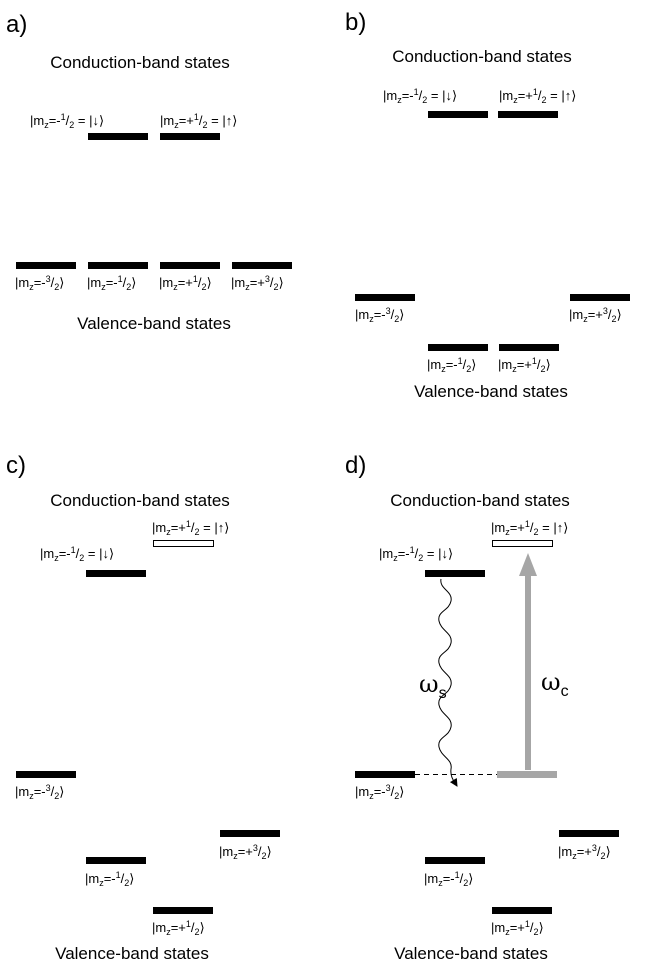  What do you see at coordinates (116, 573) in the screenshot?
I see `panel-c-level-cb-minus-half` at bounding box center [116, 573].